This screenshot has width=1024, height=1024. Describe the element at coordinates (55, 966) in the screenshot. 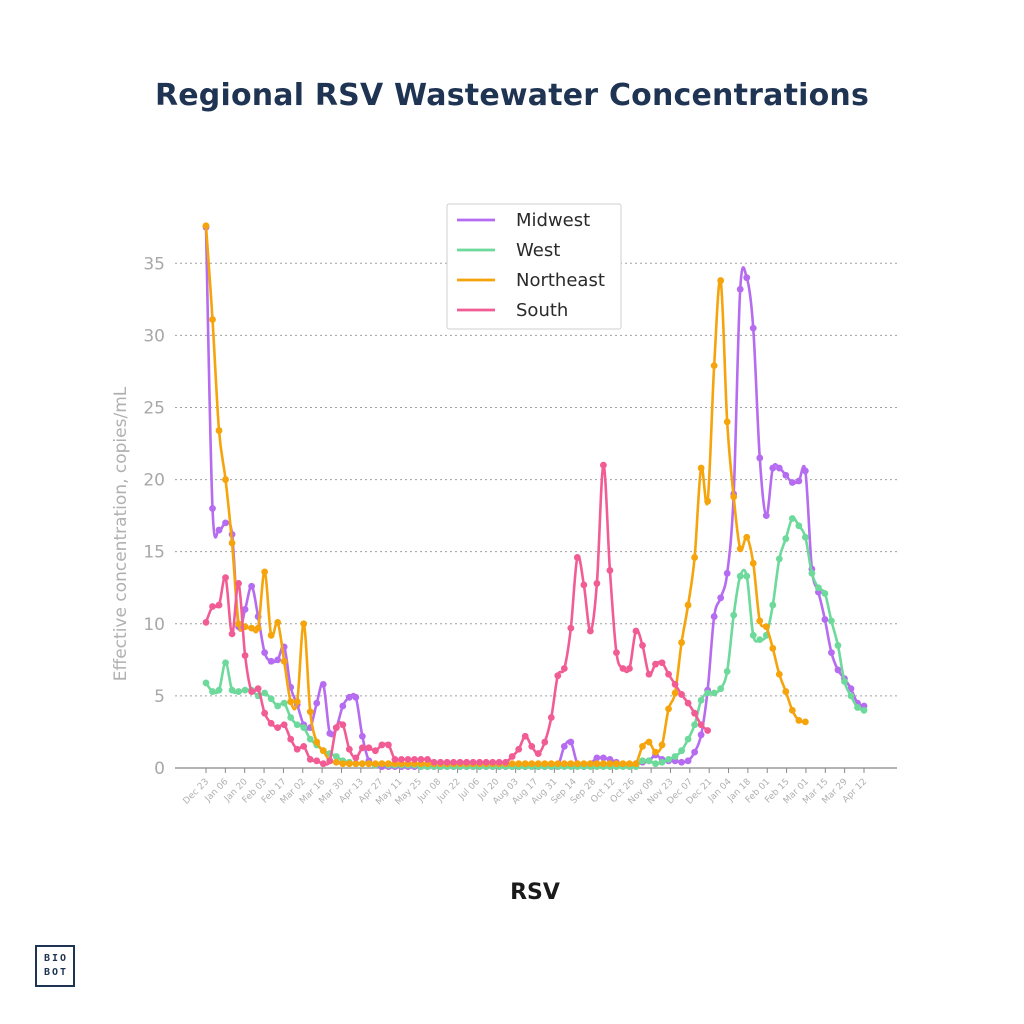

I see `biobot-logo: BIO BOT` at that location.